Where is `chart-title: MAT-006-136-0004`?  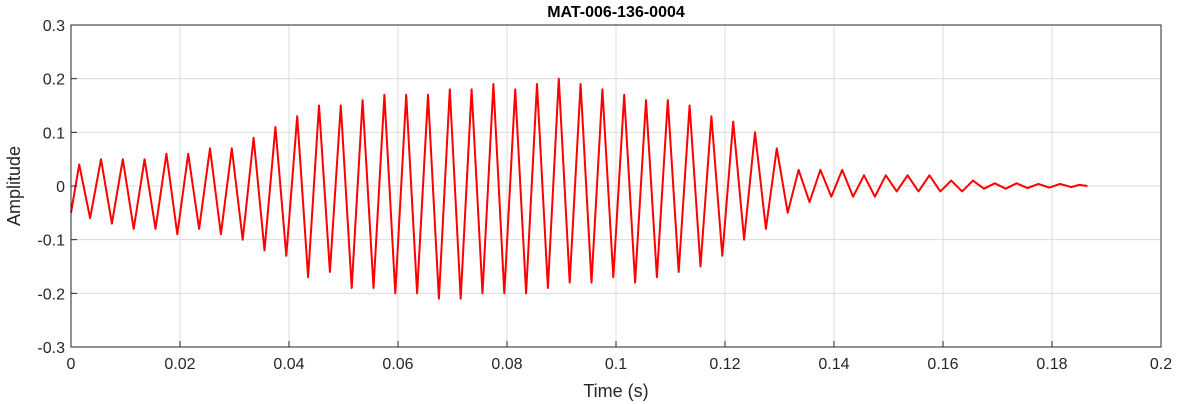
chart-title: MAT-006-136-0004 is located at coordinates (616, 12).